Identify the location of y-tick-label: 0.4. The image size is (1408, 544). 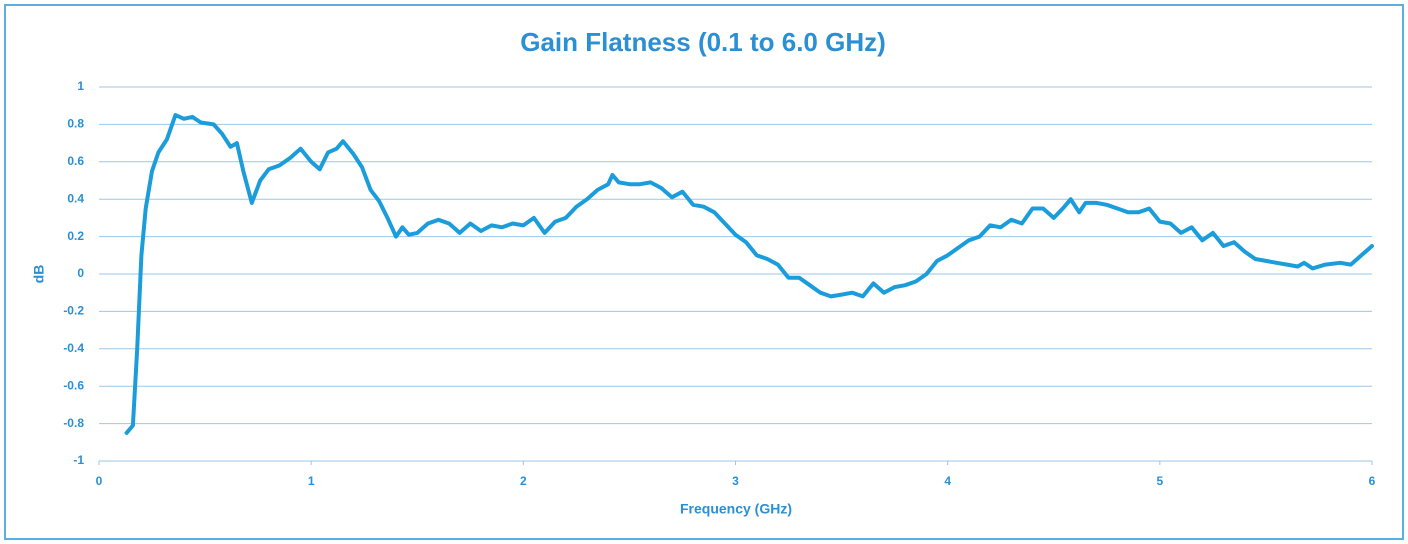
(75, 198).